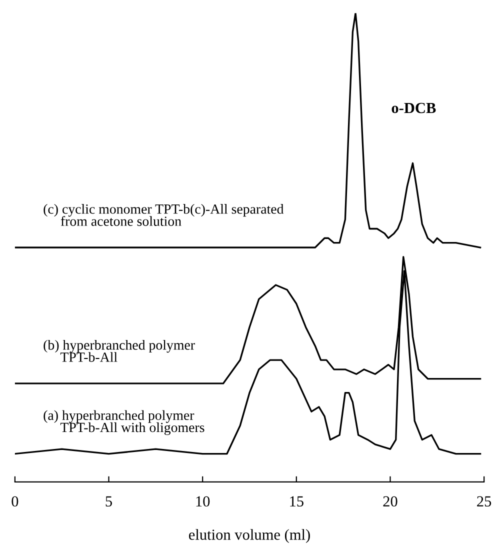  What do you see at coordinates (124, 423) in the screenshot?
I see `series-label: (a) hyperbranched polymer TPT-b-All with oligomers` at bounding box center [124, 423].